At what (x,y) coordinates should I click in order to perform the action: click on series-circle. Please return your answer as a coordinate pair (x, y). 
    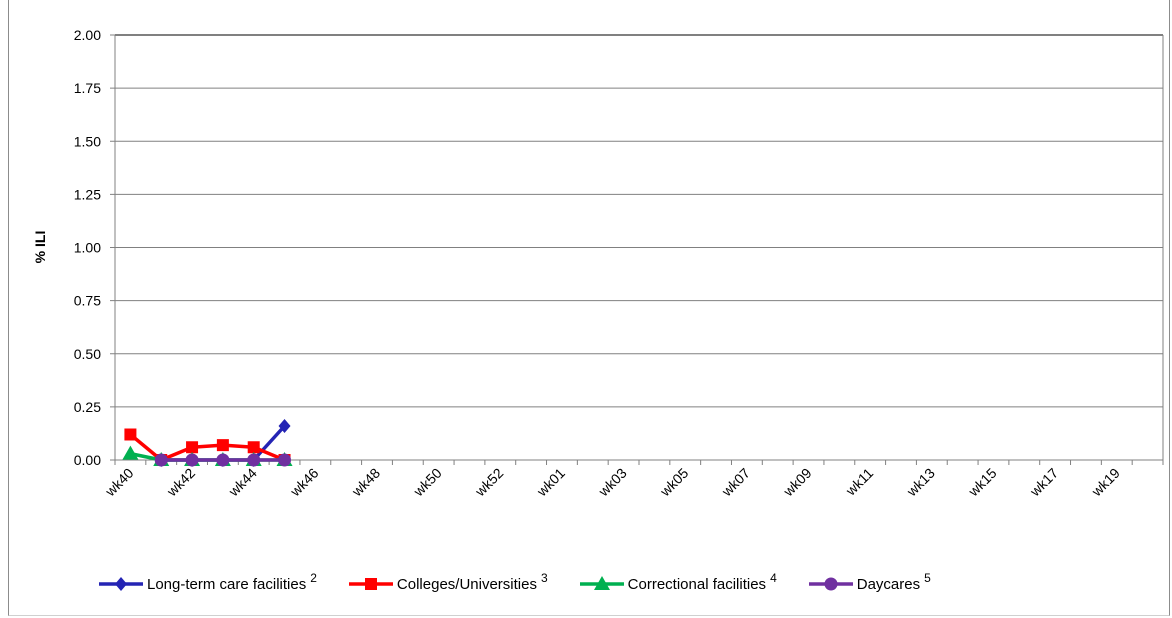
    Looking at the image, I should click on (223, 460).